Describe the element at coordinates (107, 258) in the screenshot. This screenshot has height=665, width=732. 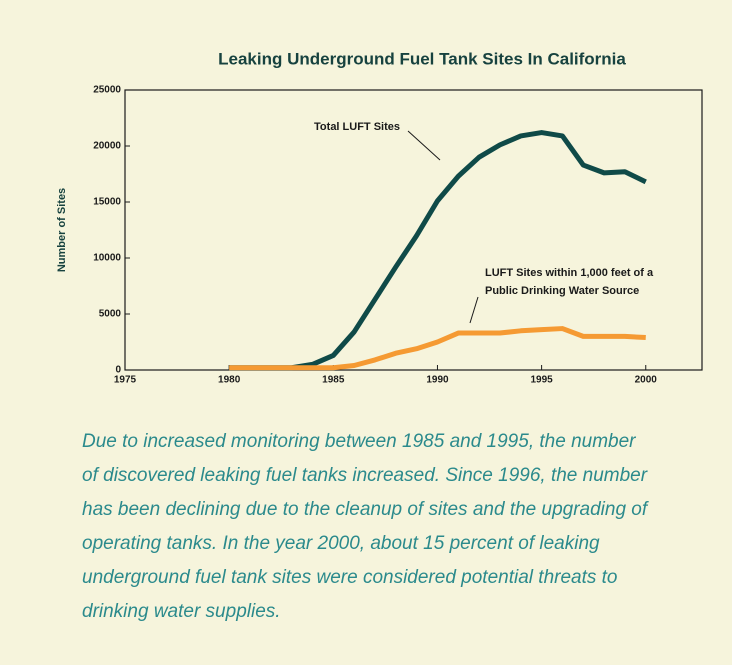
I see `y-tick-label: 10000` at that location.